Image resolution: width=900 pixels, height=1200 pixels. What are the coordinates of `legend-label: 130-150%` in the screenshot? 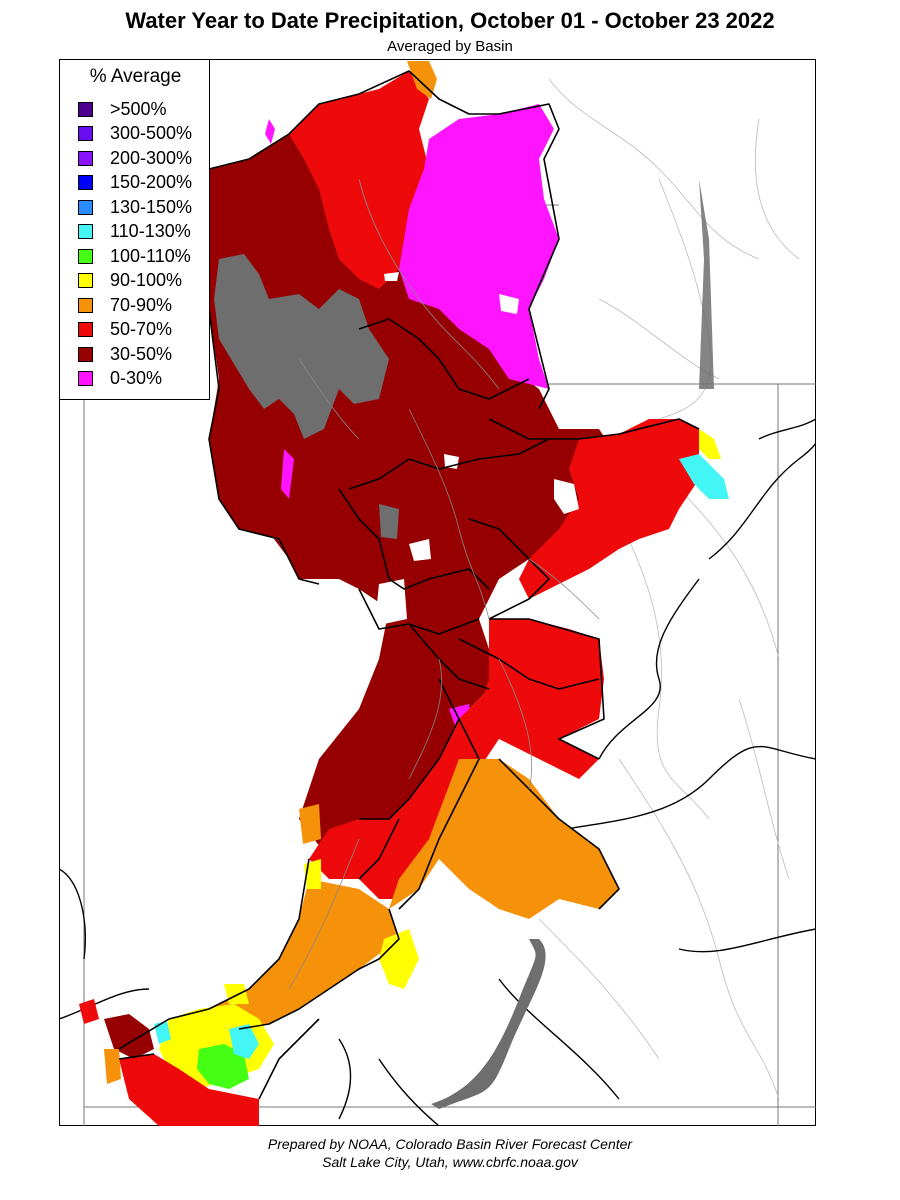 It's located at (151, 206).